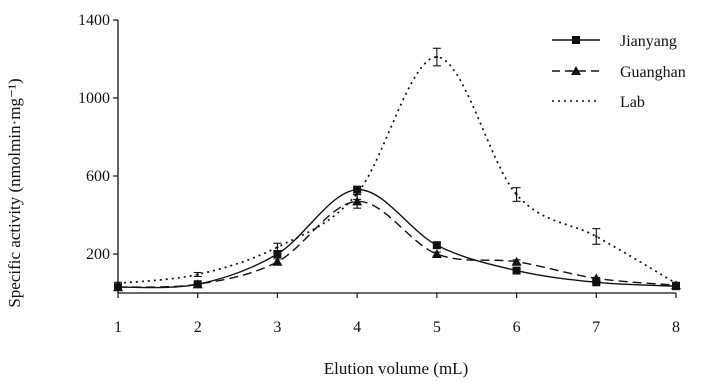 The height and width of the screenshot is (382, 706). I want to click on y-axis-title: Specific activity (nmolmin·mg⁻¹), so click(14, 192).